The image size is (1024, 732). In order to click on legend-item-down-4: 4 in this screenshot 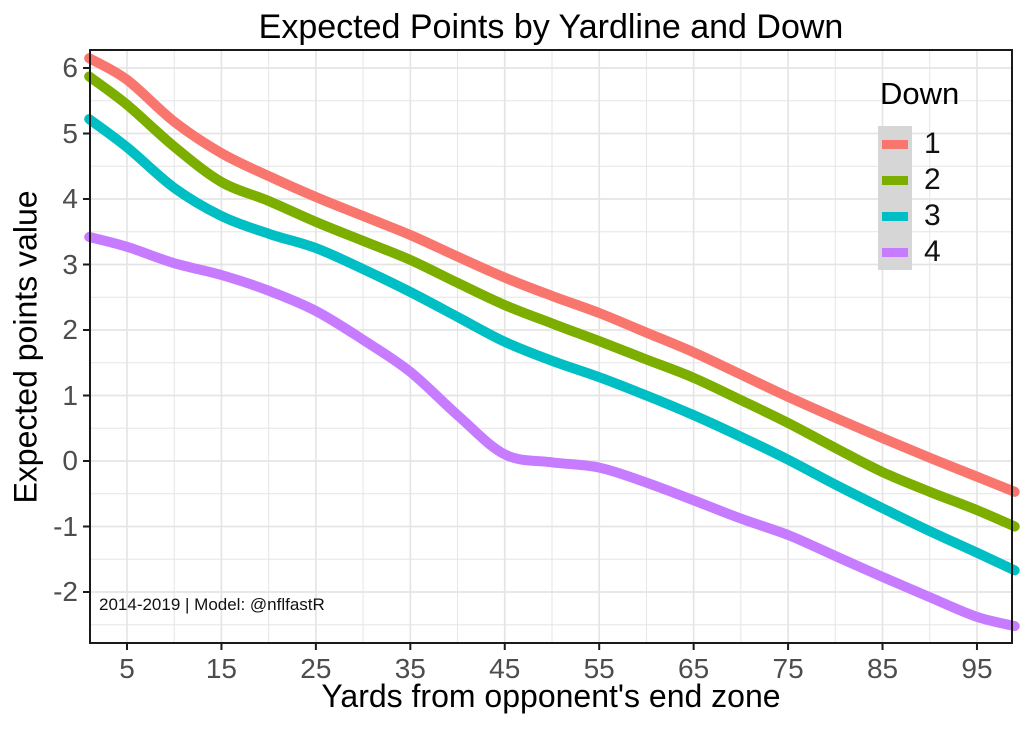, I will do `click(918, 252)`.